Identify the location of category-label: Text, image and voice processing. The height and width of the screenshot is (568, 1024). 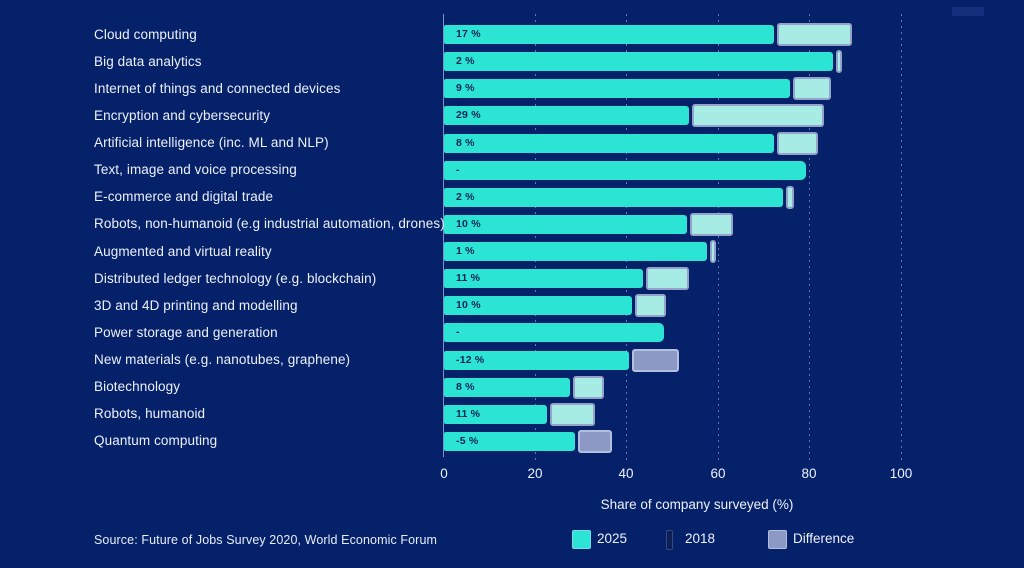
(195, 170).